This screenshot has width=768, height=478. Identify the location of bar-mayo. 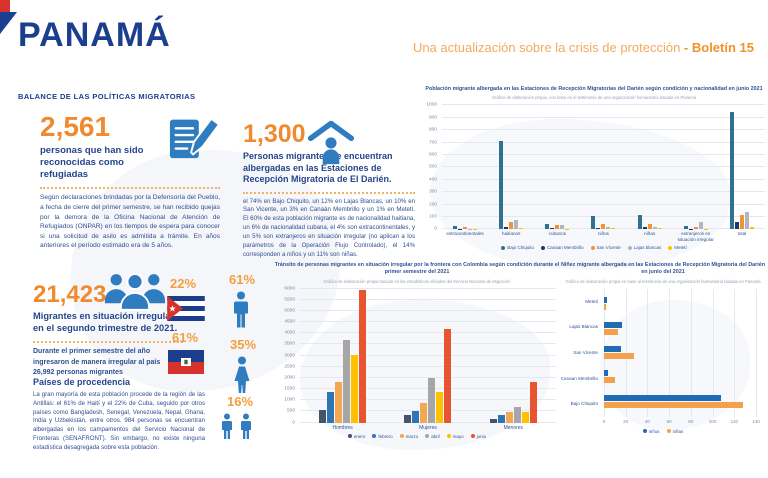
(355, 389).